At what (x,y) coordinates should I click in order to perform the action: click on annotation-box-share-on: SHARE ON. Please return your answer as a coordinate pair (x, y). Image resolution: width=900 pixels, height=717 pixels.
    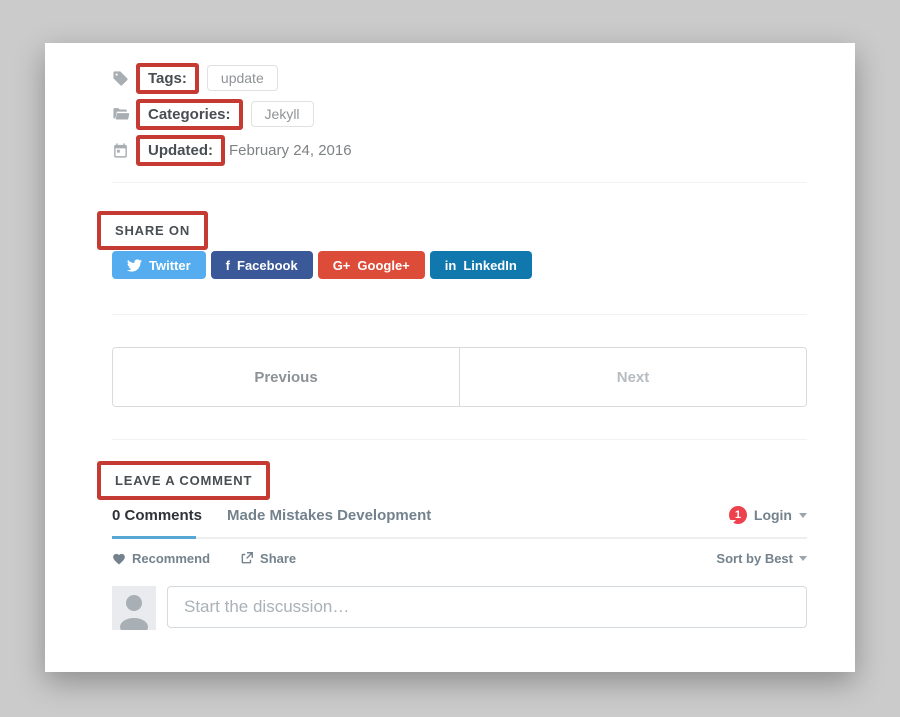
    Looking at the image, I should click on (153, 230).